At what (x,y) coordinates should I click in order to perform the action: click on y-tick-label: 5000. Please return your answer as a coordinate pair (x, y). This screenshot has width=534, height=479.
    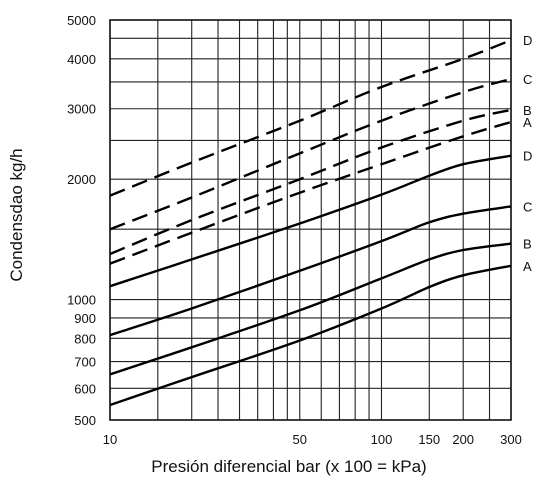
    Looking at the image, I should click on (81, 20).